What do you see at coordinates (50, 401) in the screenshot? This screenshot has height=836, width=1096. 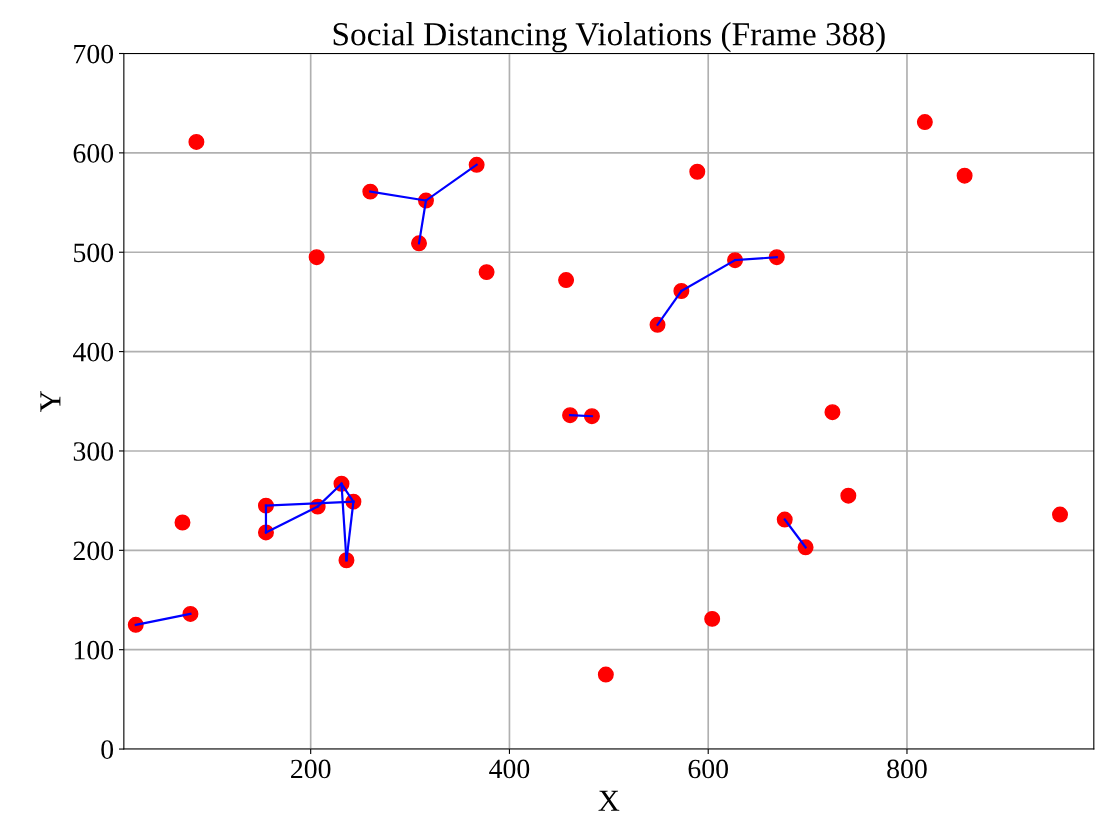 I see `y-axis-title: Y` at bounding box center [50, 401].